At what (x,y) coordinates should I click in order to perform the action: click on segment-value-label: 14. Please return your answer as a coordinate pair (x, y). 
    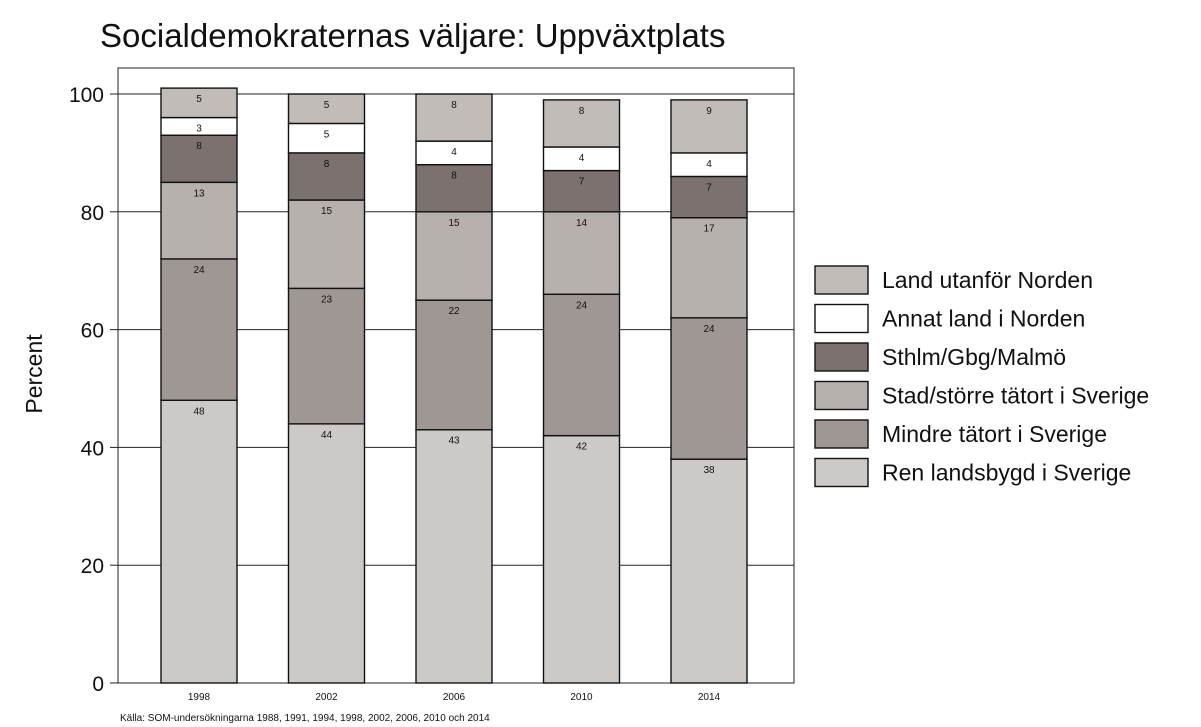
    Looking at the image, I should click on (582, 223).